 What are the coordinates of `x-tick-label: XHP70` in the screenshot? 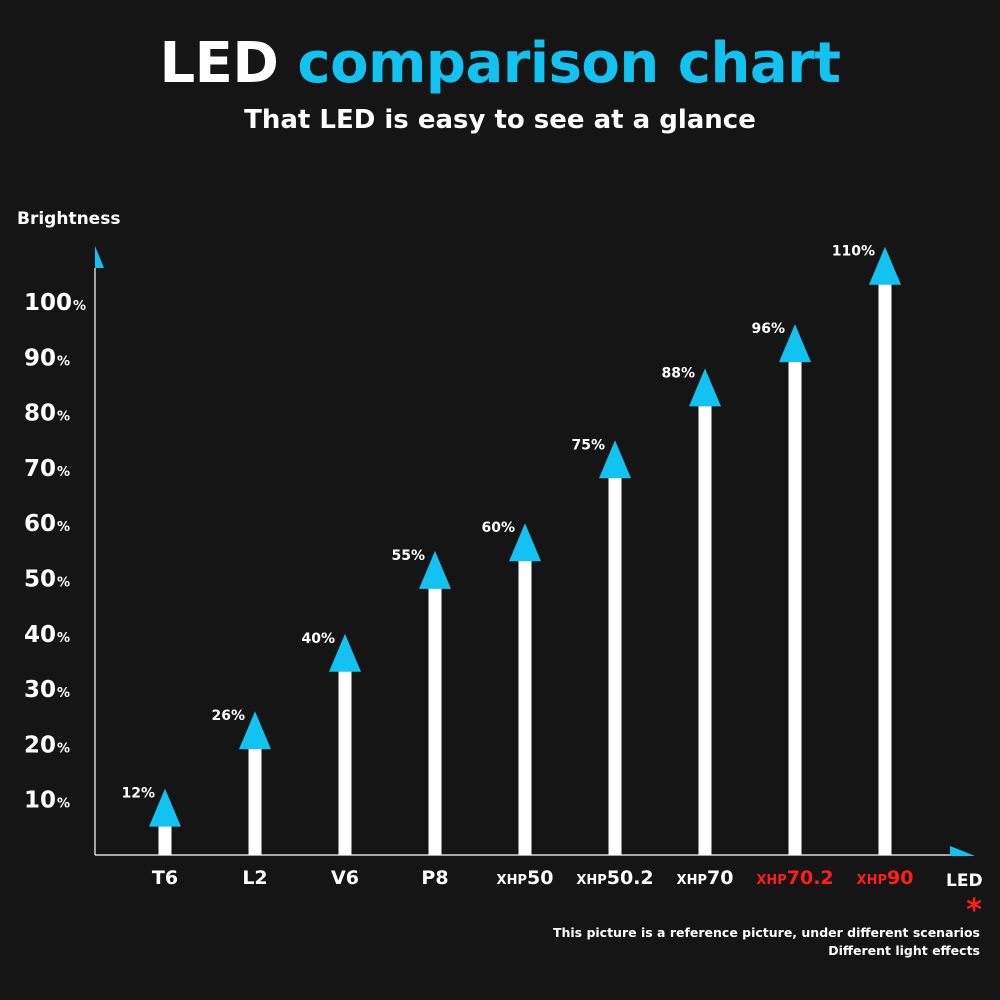 It's located at (705, 878).